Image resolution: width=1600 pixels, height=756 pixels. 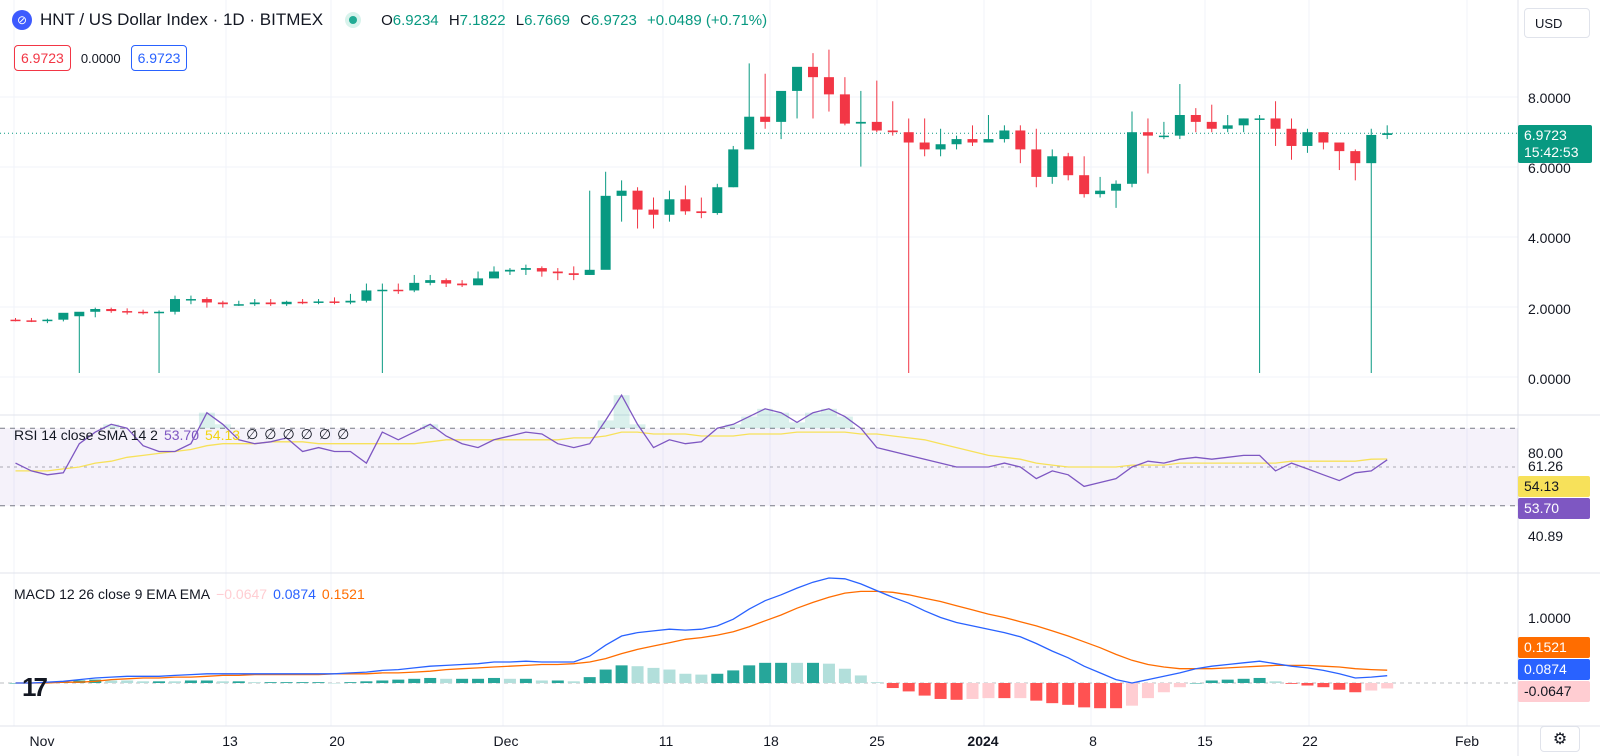 I want to click on rsi-line, so click(x=701, y=440).